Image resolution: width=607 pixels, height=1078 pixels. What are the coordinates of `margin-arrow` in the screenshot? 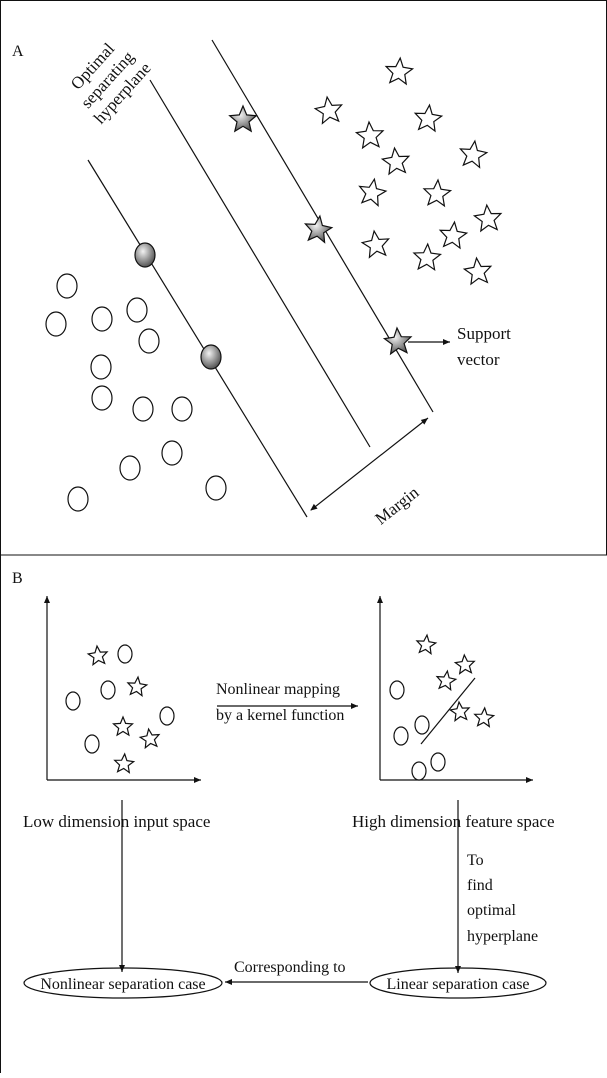 It's located at (369, 464).